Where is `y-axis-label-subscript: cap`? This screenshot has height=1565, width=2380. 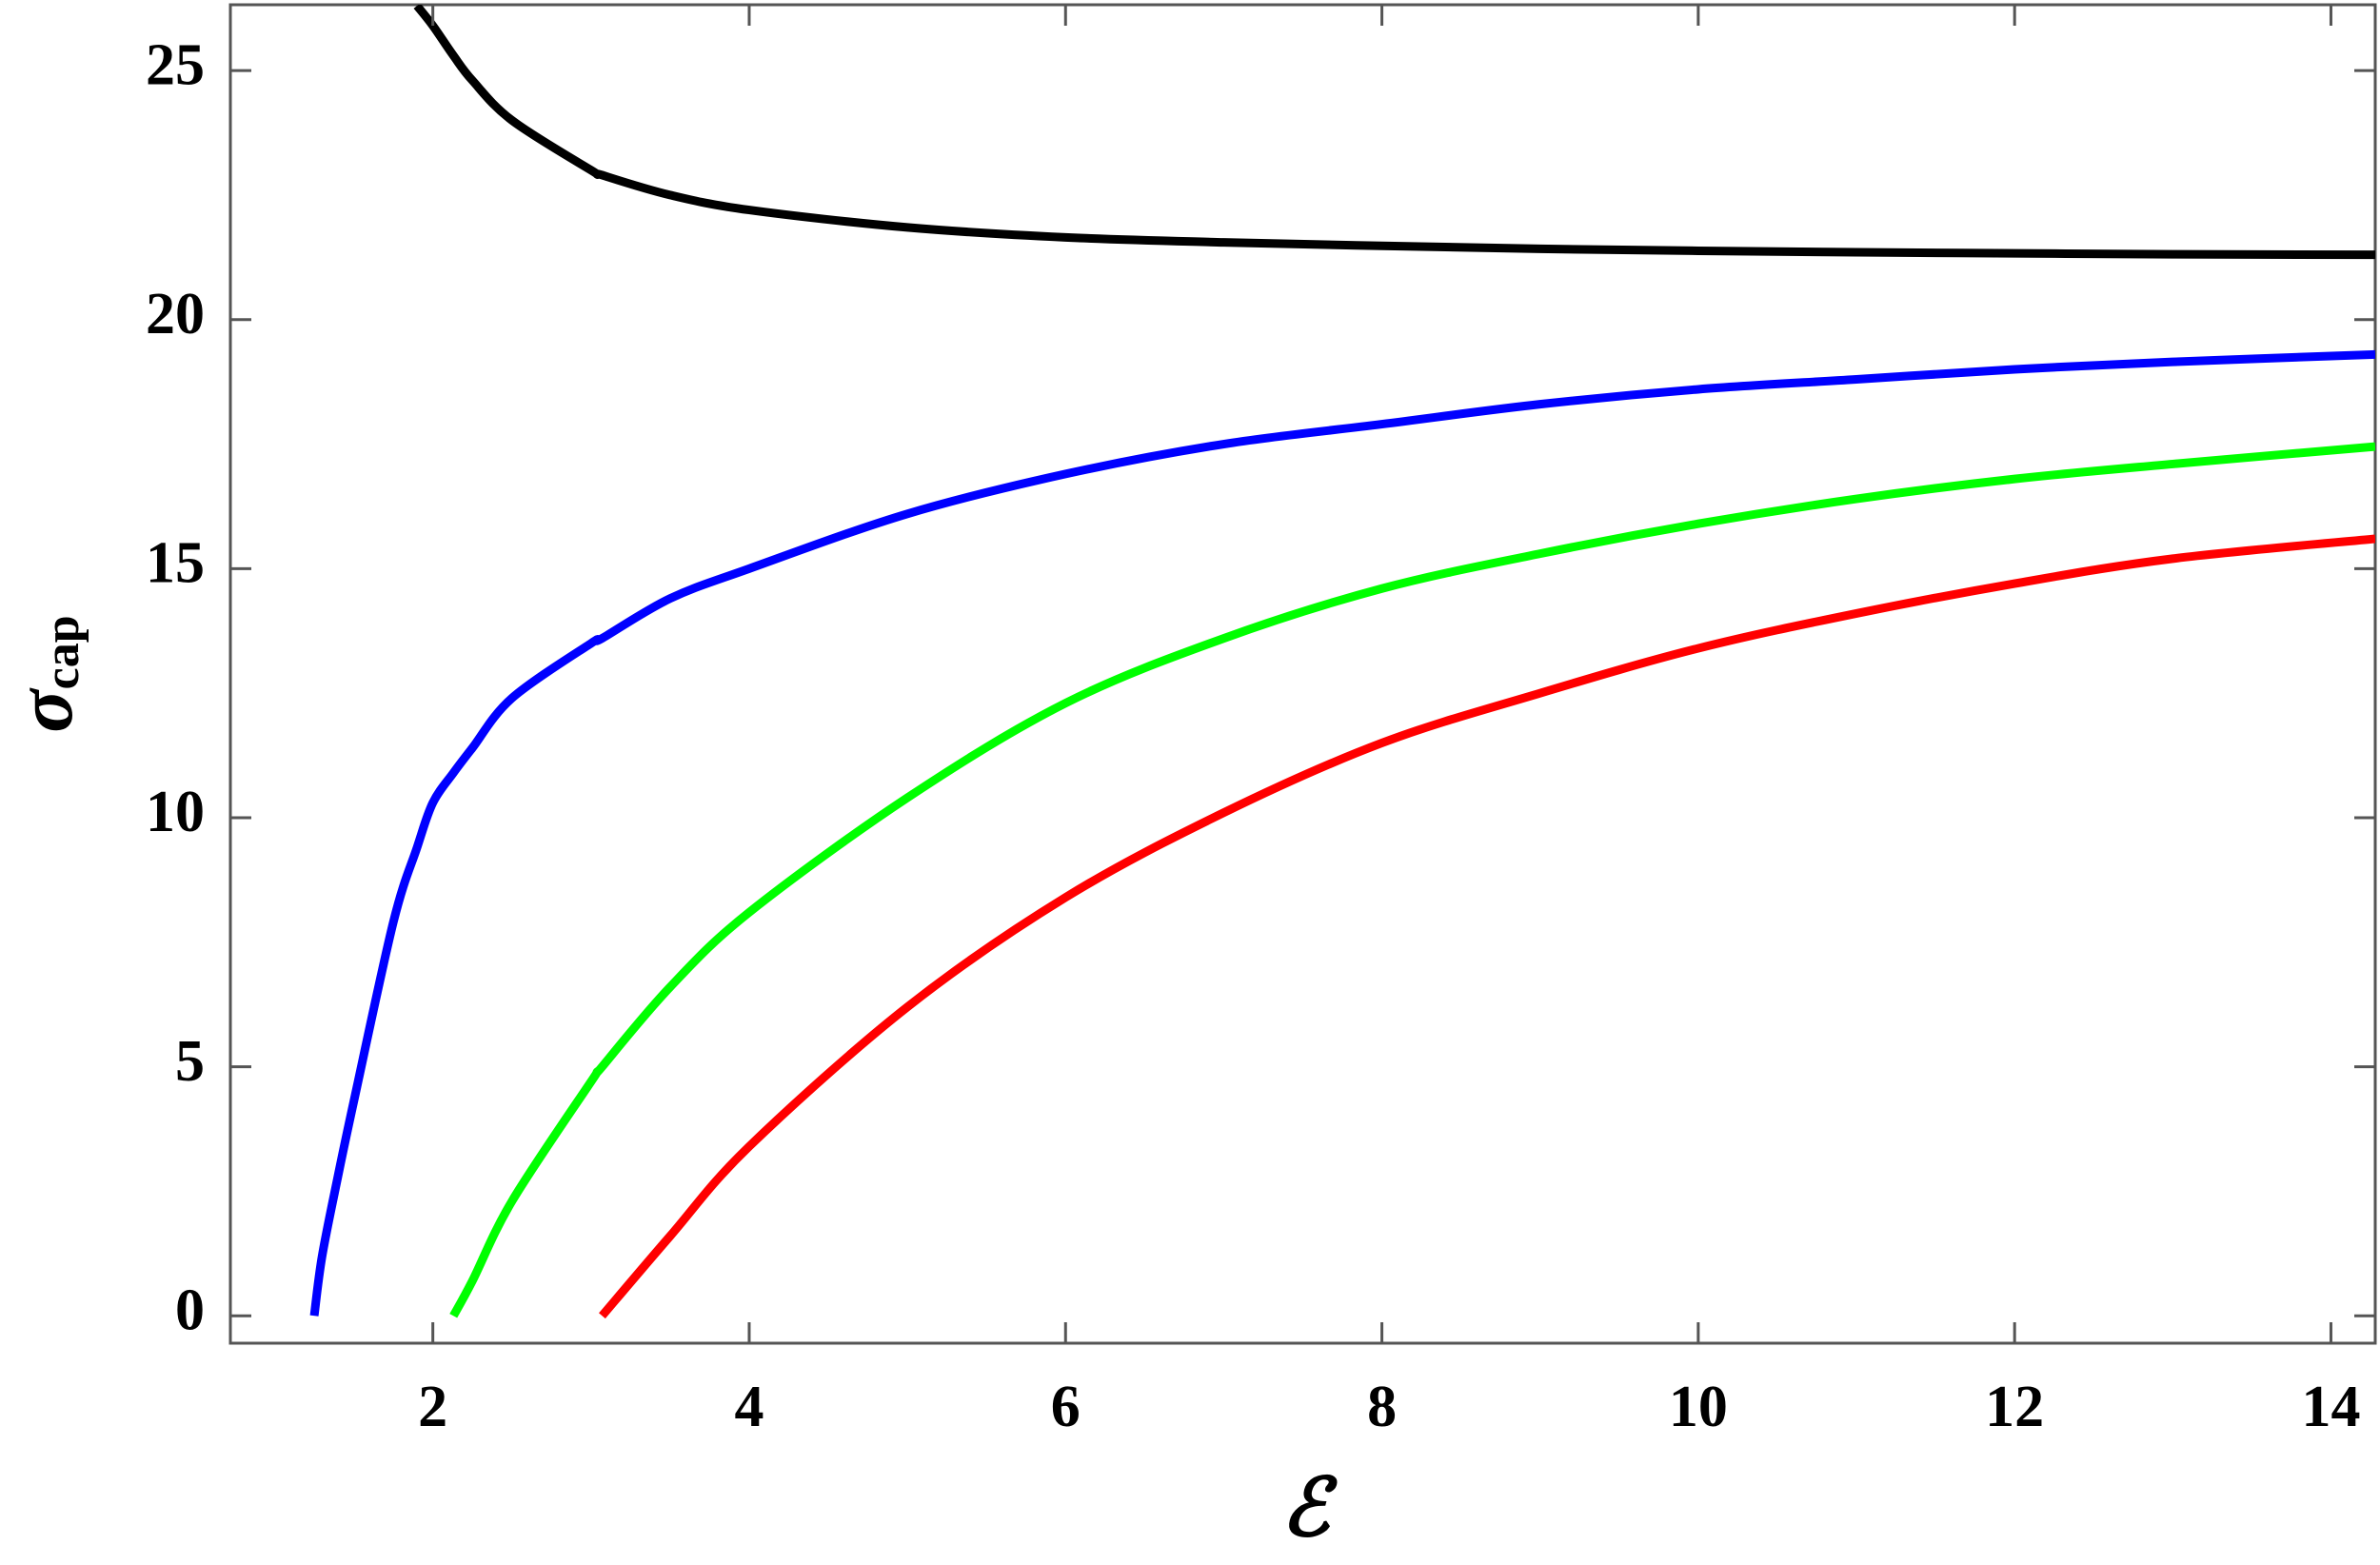
y-axis-label-subscript: cap is located at coordinates (62, 652).